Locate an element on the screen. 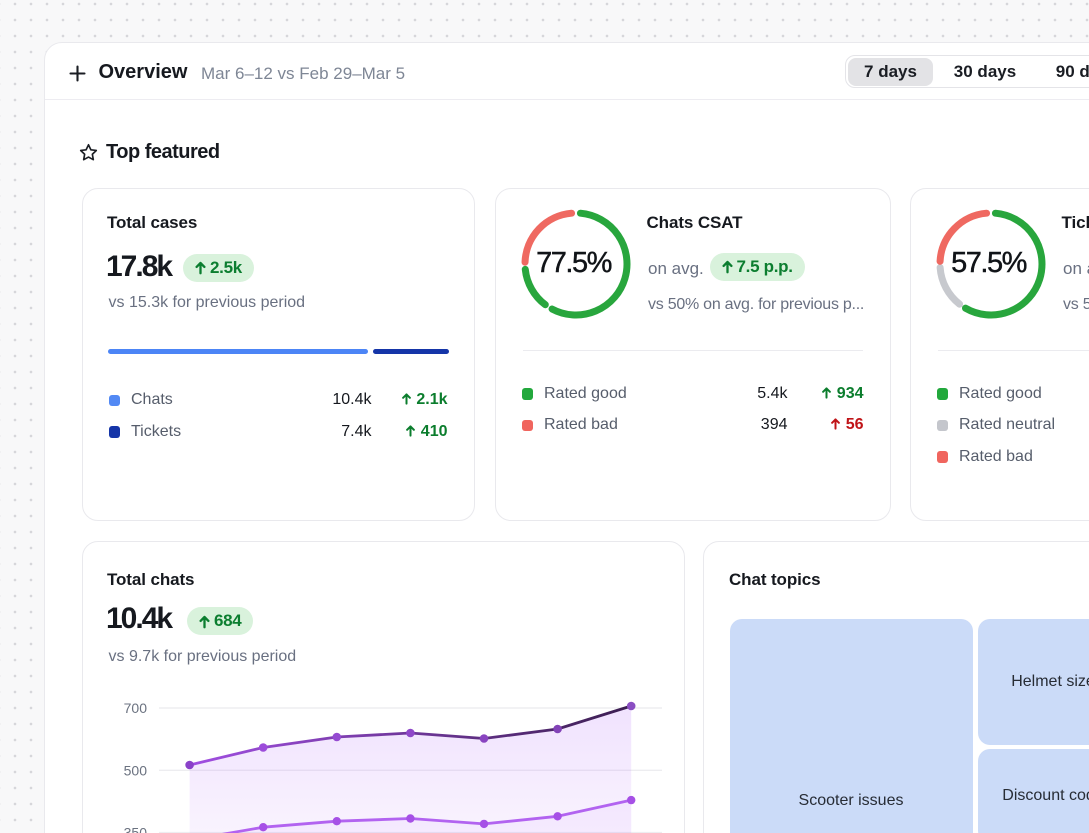 Image resolution: width=1089 pixels, height=833 pixels. svg-text: 500 is located at coordinates (136, 770).